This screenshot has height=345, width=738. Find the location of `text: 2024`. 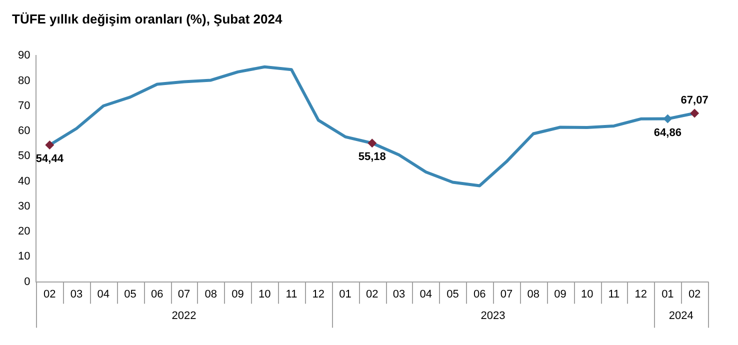

text: 2024 is located at coordinates (681, 316).